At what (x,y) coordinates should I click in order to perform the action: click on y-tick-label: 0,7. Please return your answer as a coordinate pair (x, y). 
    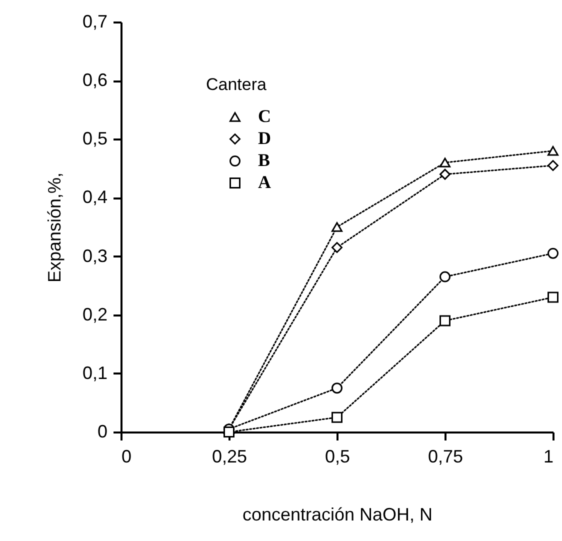
    Looking at the image, I should click on (95, 22).